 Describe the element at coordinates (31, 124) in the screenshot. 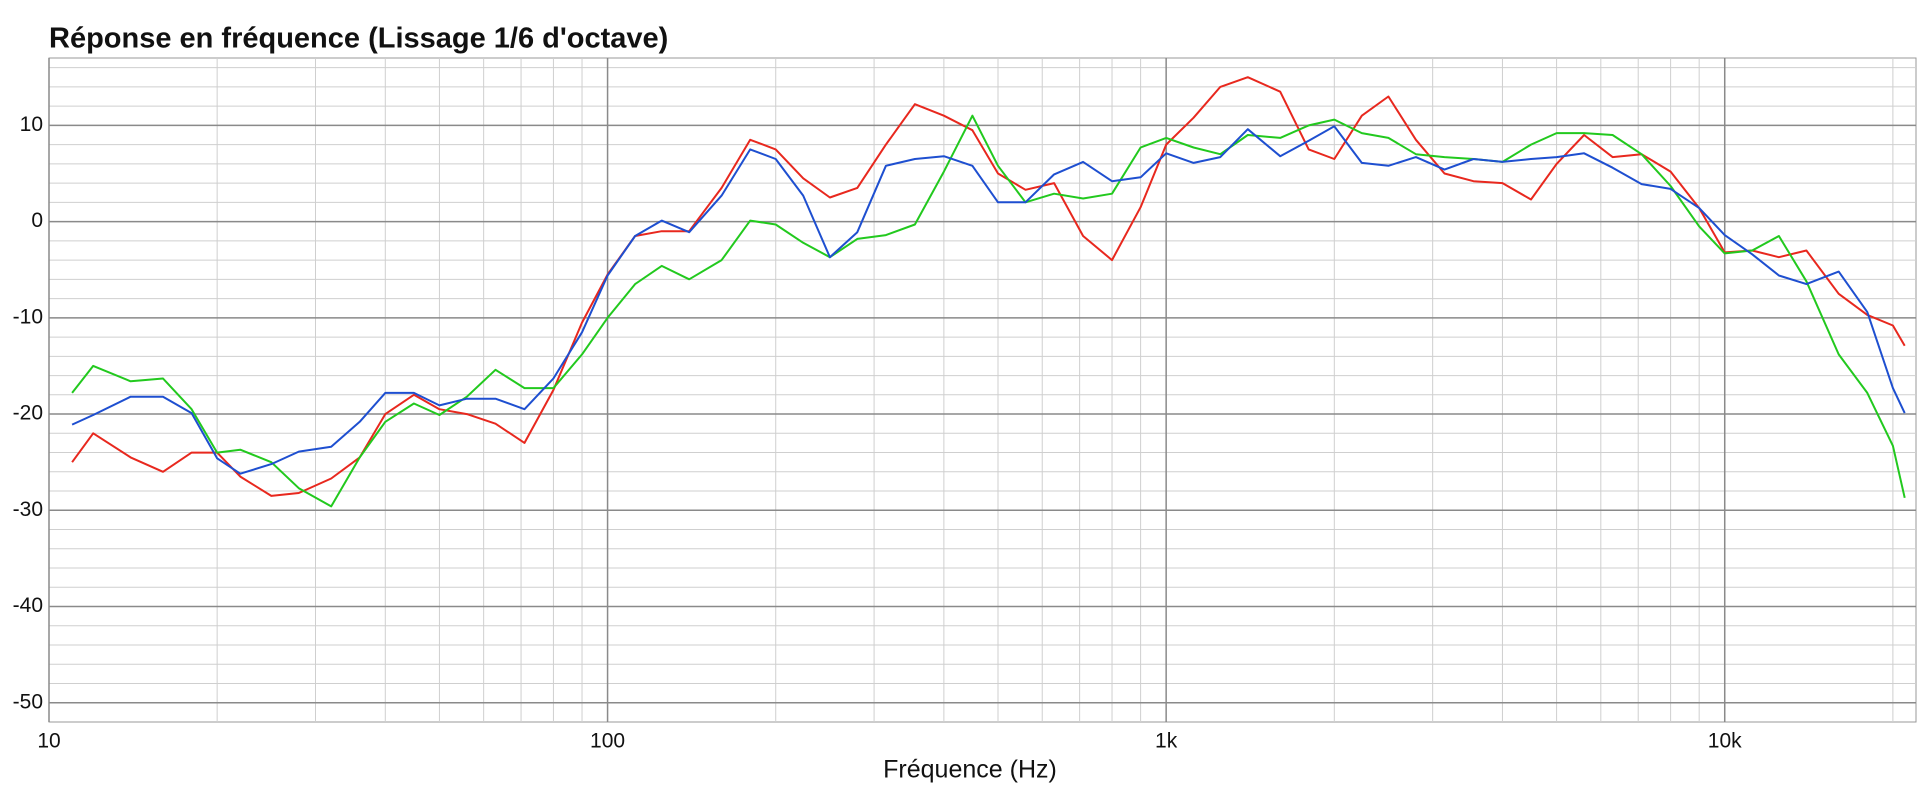

I see `y-tick-label: 10` at that location.